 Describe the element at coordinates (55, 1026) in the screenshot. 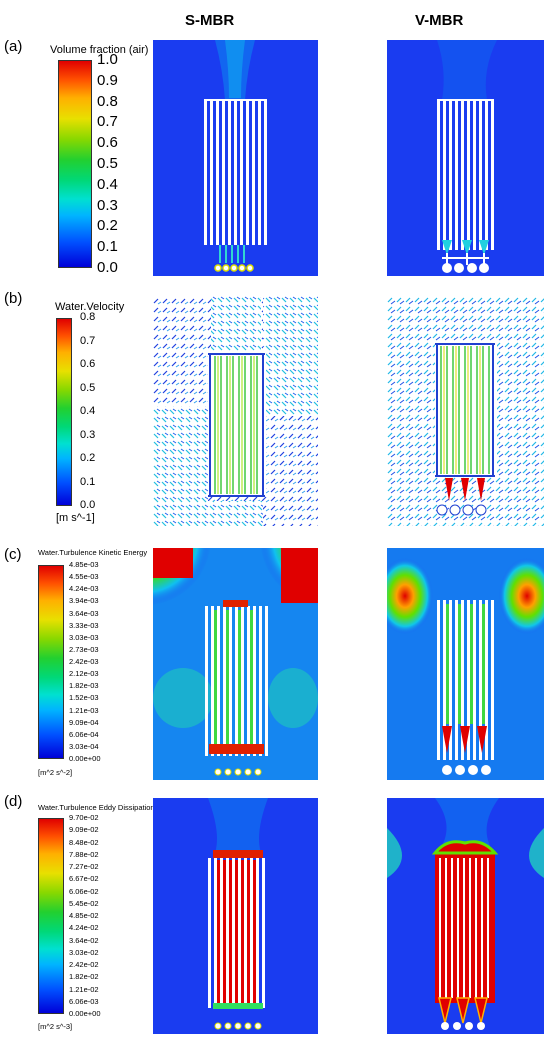

I see `legend-unit-d: [m^2 s^-3]` at that location.